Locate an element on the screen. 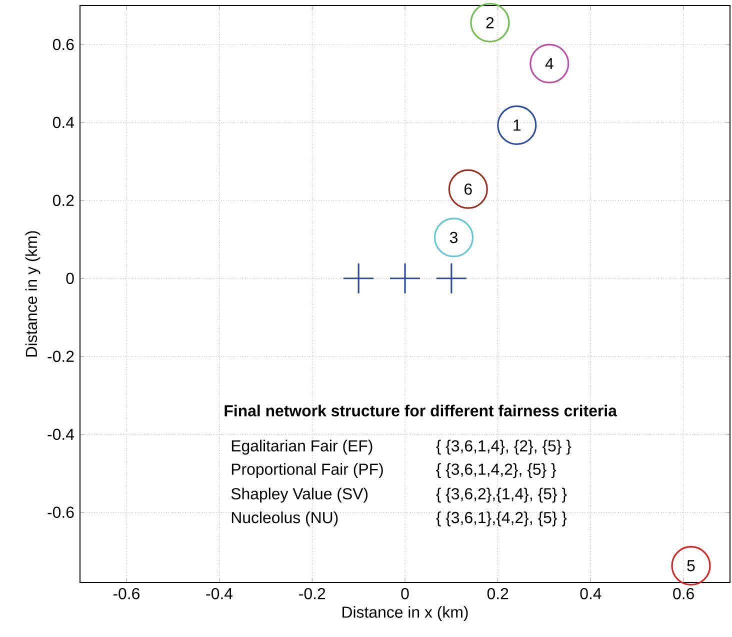 The width and height of the screenshot is (732, 637). y-tick-label: 0 is located at coordinates (70, 278).